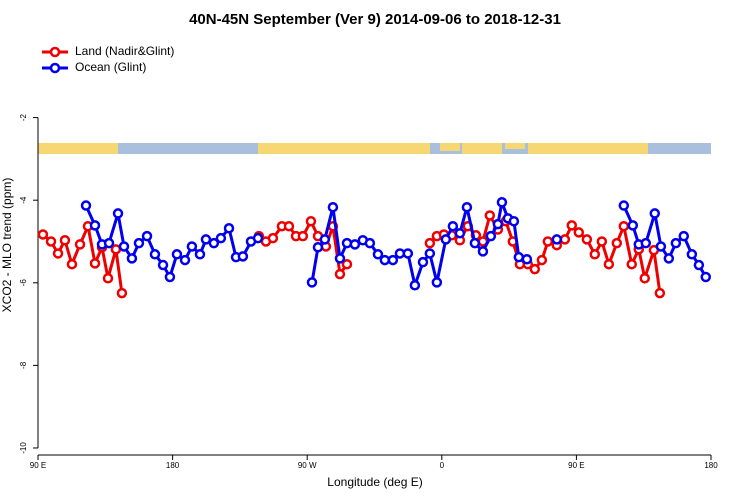 The image size is (750, 500). I want to click on y-tick-label: -10, so click(23, 448).